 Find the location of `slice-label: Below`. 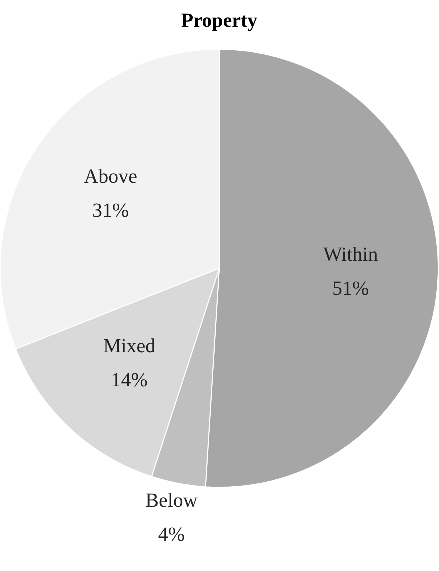

slice-label: Below is located at coordinates (172, 501).